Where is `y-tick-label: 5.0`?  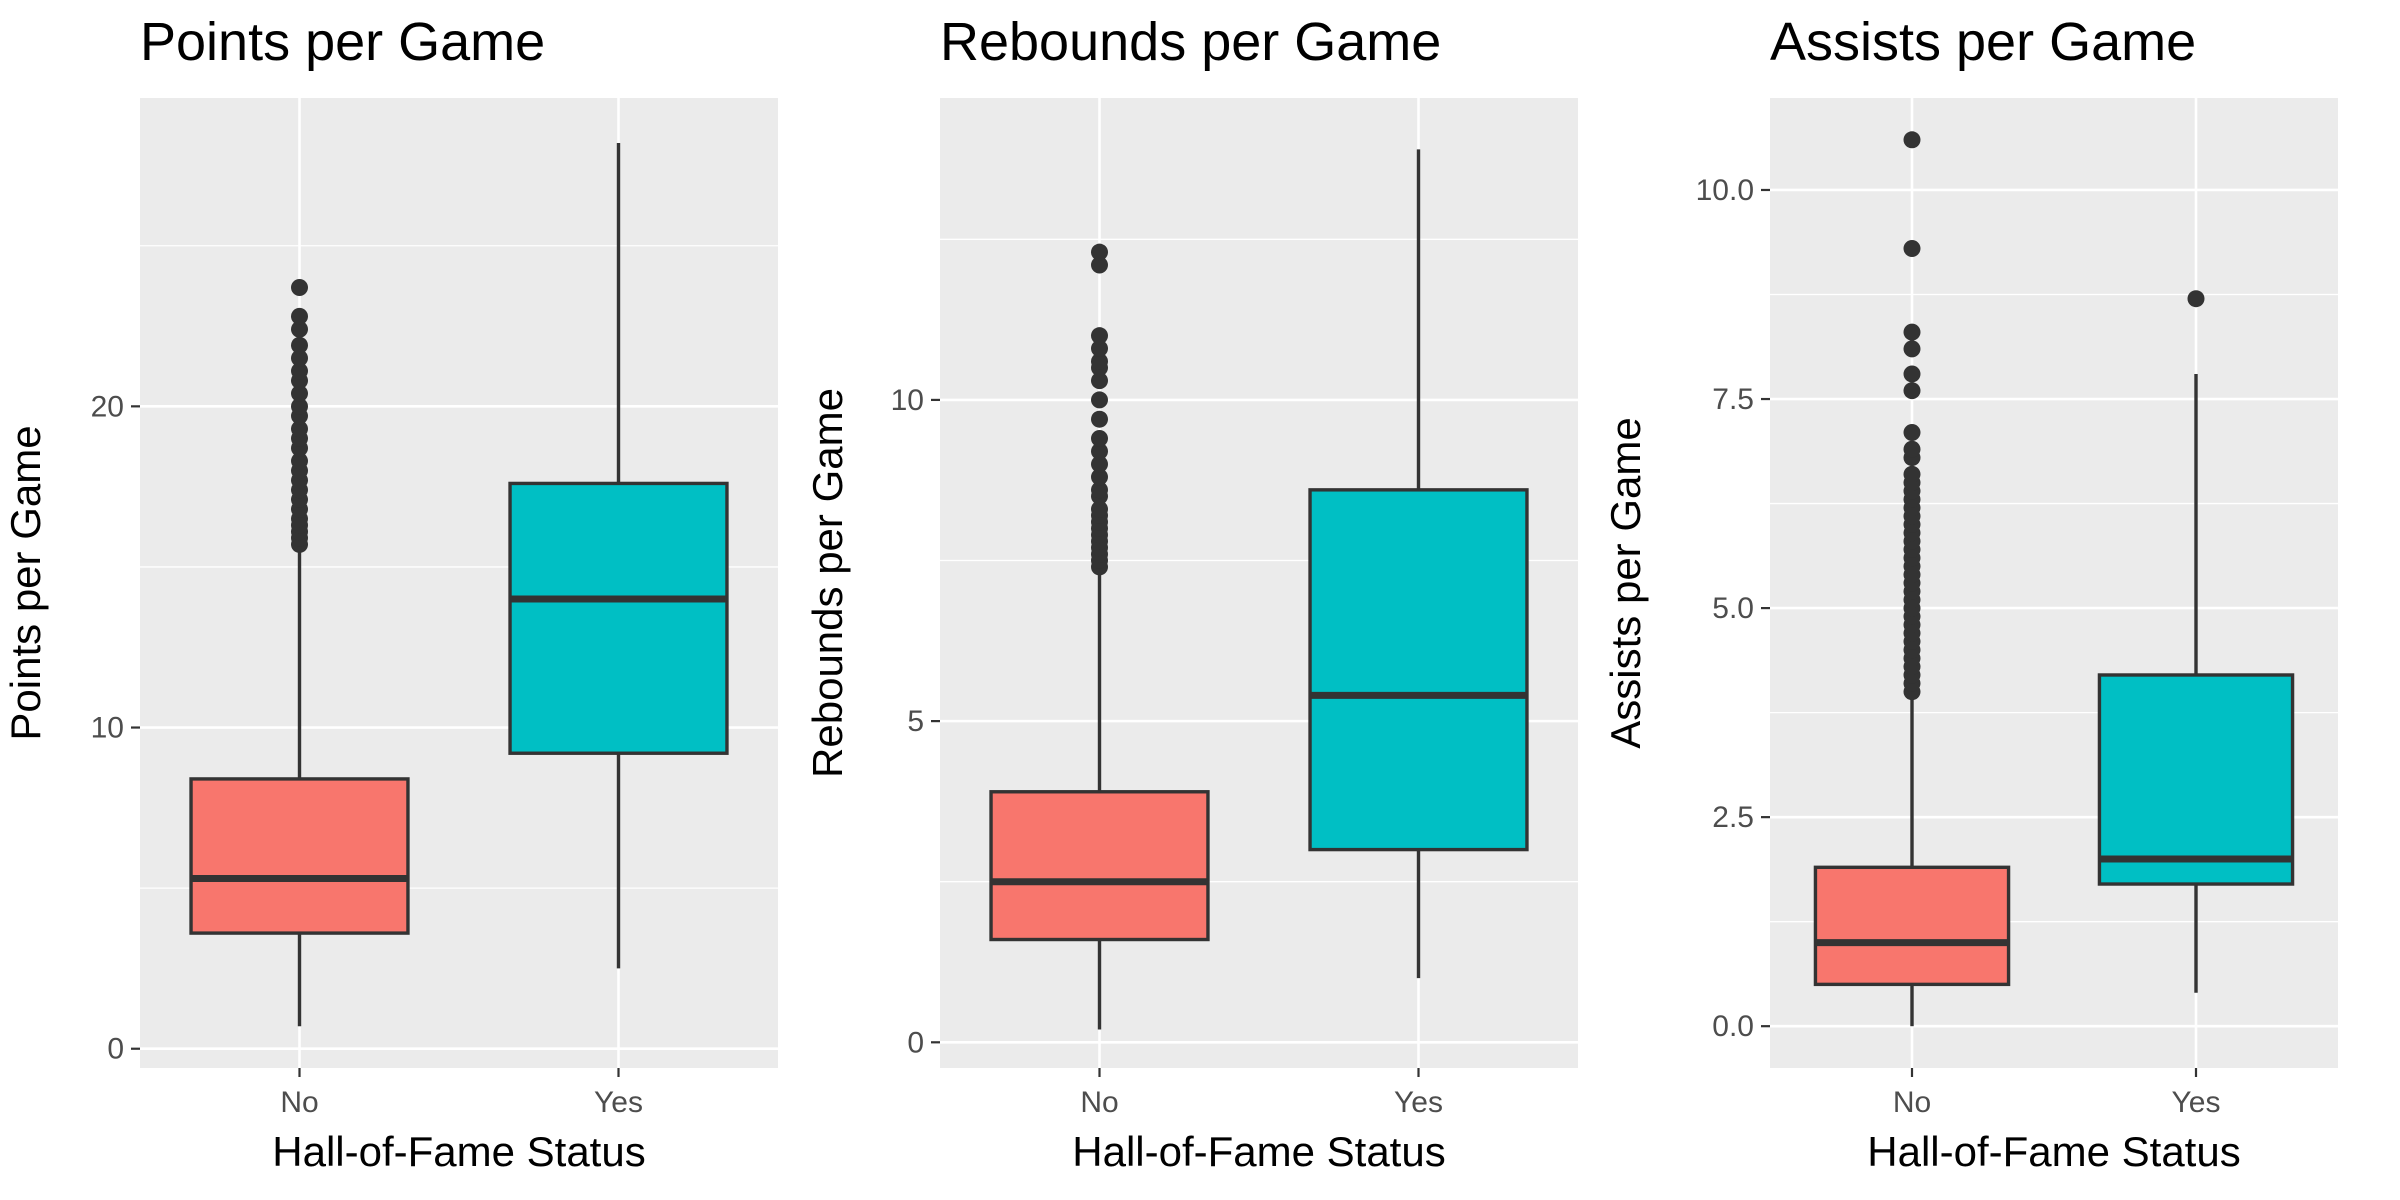
y-tick-label: 5.0 is located at coordinates (1733, 608).